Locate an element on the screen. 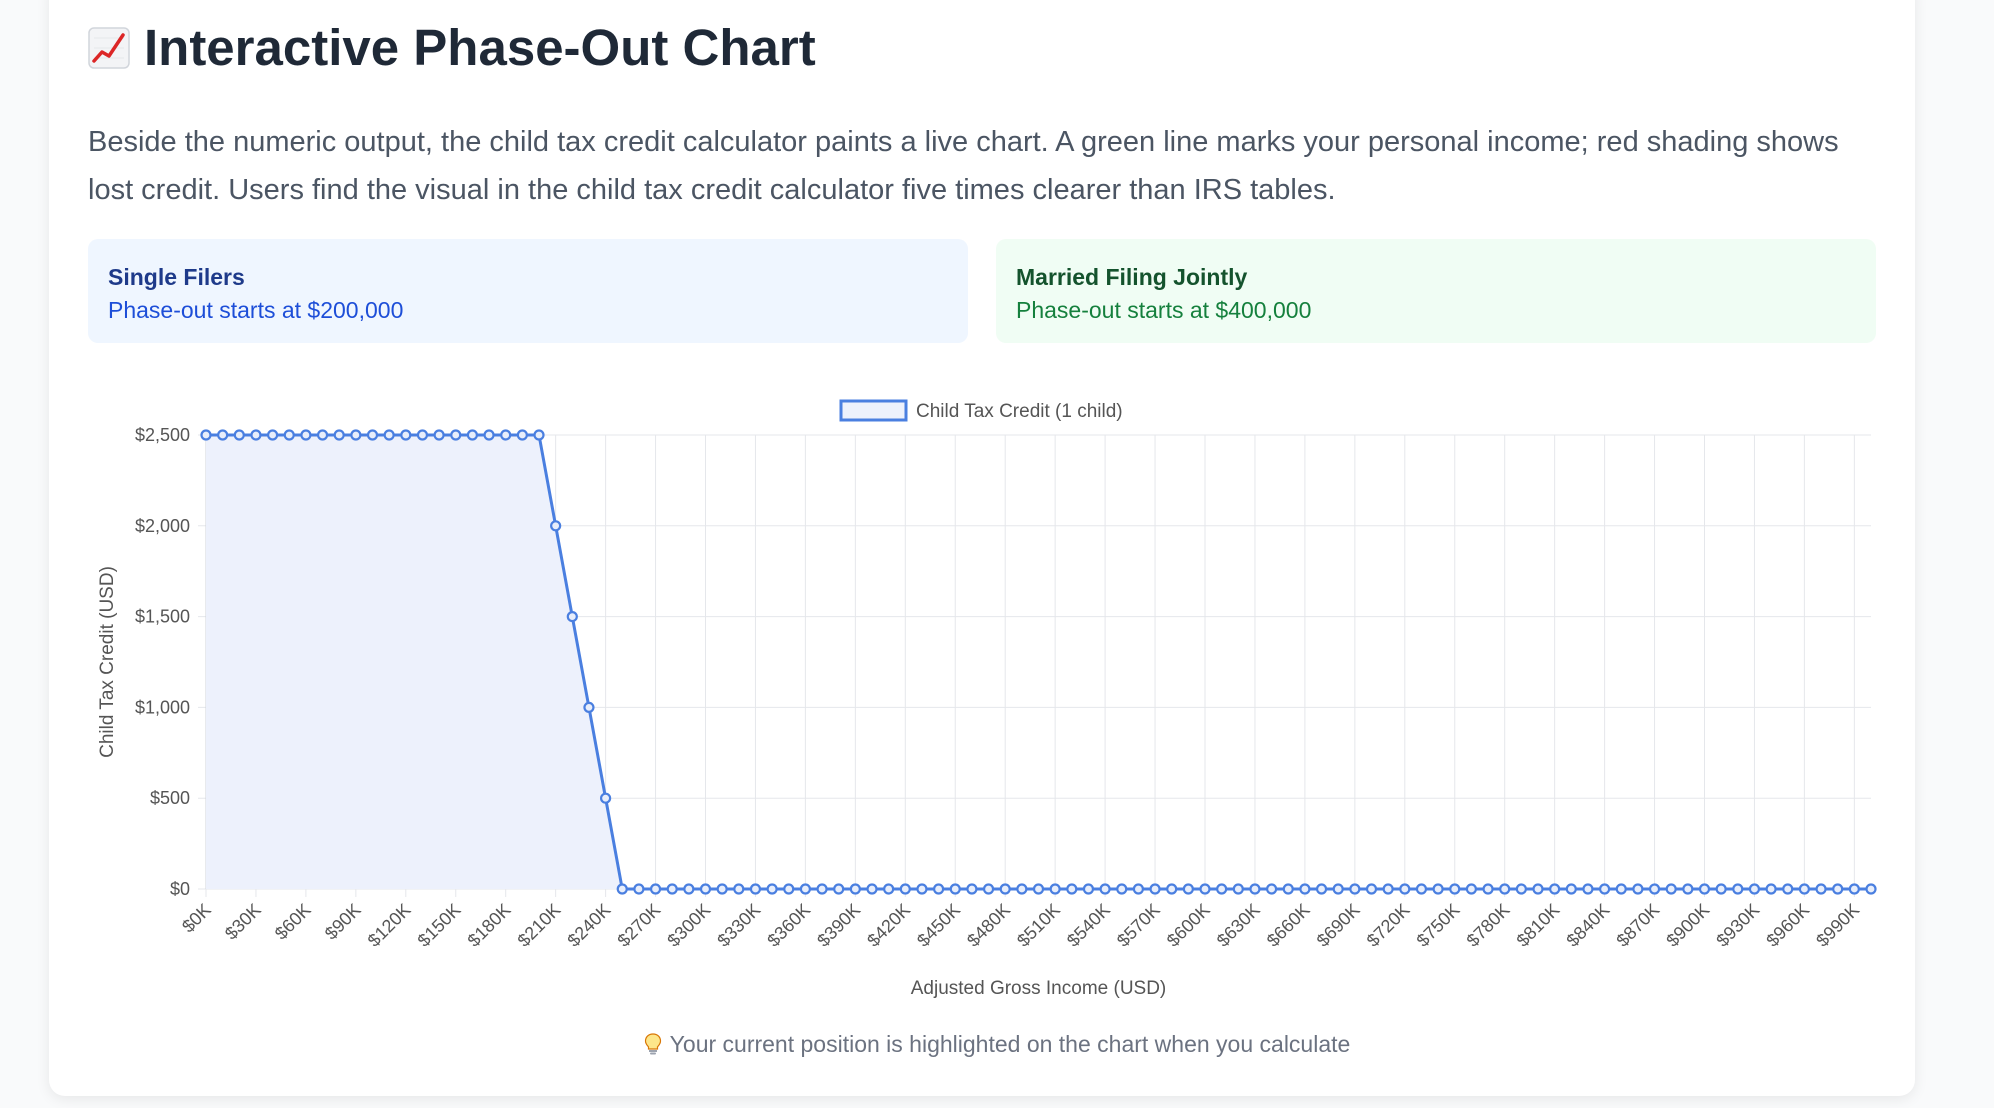 The image size is (1994, 1108). x-tick-label: $960K is located at coordinates (1787, 925).